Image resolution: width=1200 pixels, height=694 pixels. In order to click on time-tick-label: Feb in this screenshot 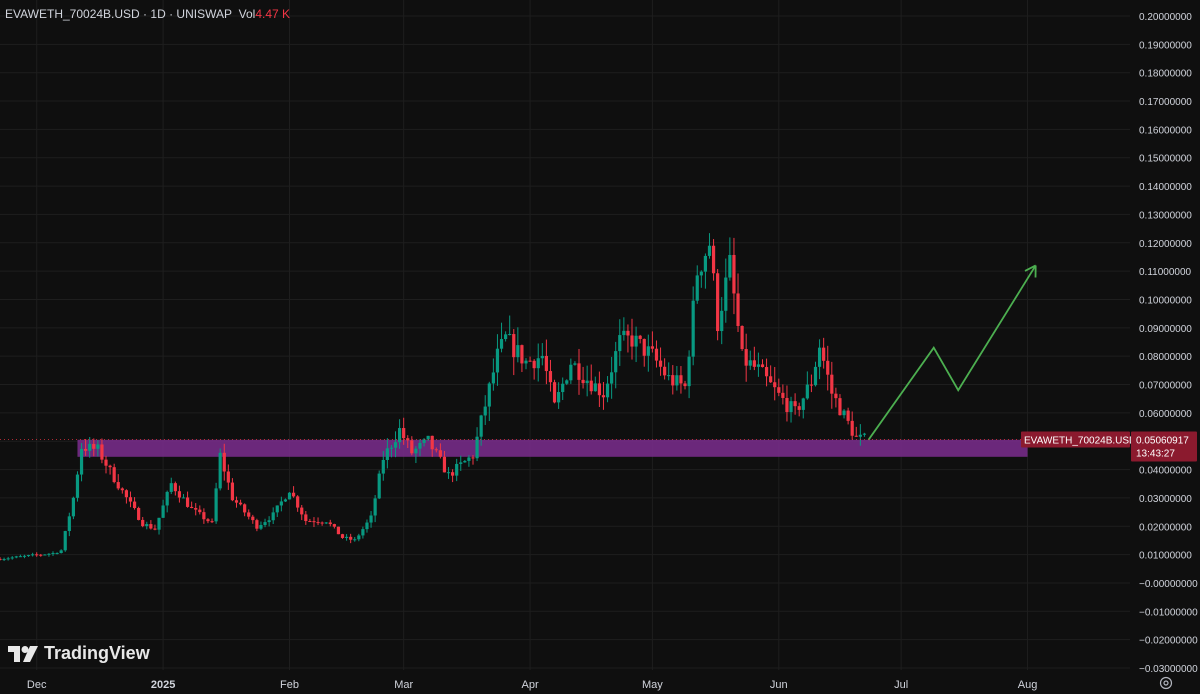, I will do `click(289, 685)`.